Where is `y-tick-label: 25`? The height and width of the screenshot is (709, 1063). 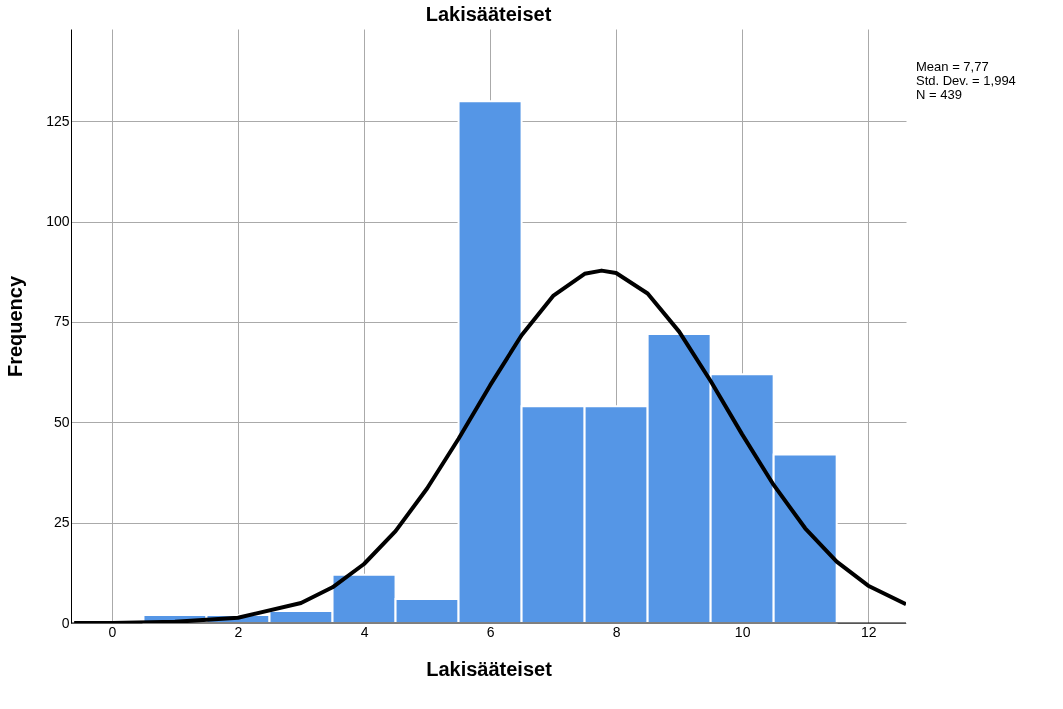 y-tick-label: 25 is located at coordinates (61, 522).